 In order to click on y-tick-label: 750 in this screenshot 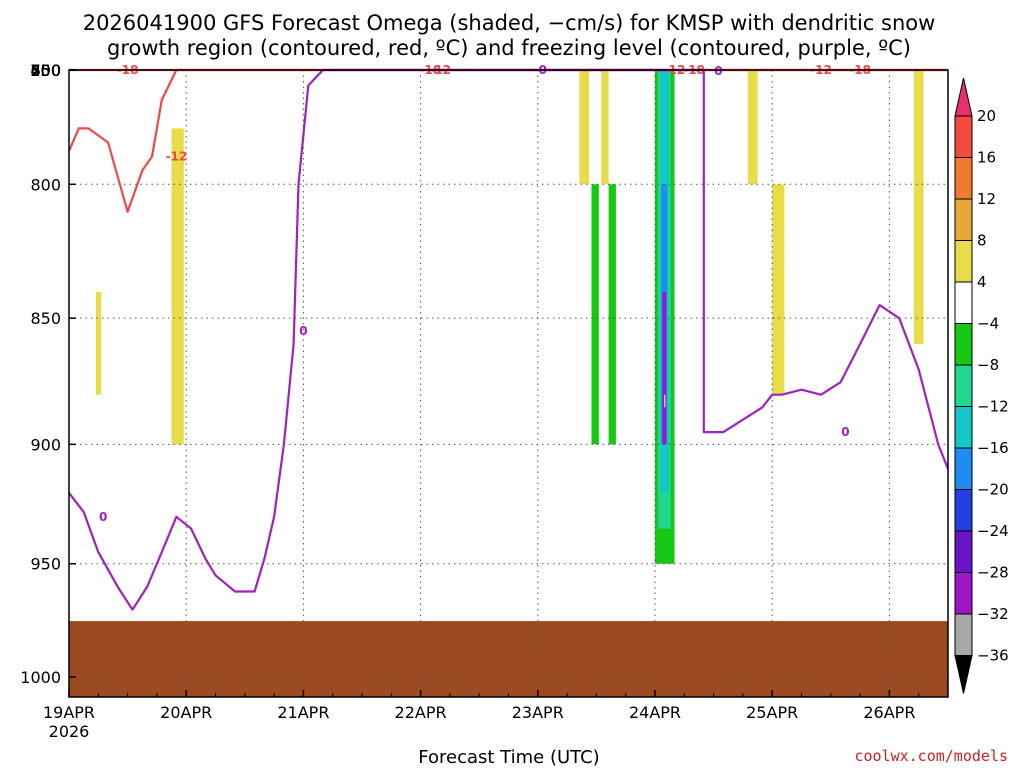, I will do `click(45, 70)`.